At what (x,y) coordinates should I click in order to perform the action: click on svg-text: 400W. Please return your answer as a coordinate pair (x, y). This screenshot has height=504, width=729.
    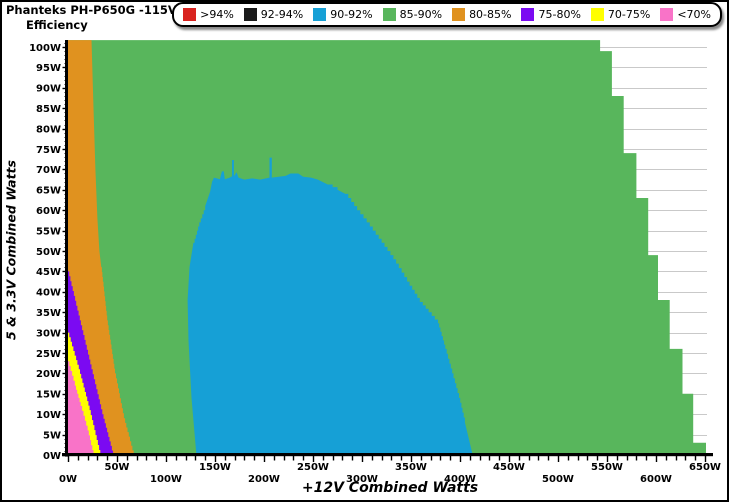
    Looking at the image, I should click on (460, 479).